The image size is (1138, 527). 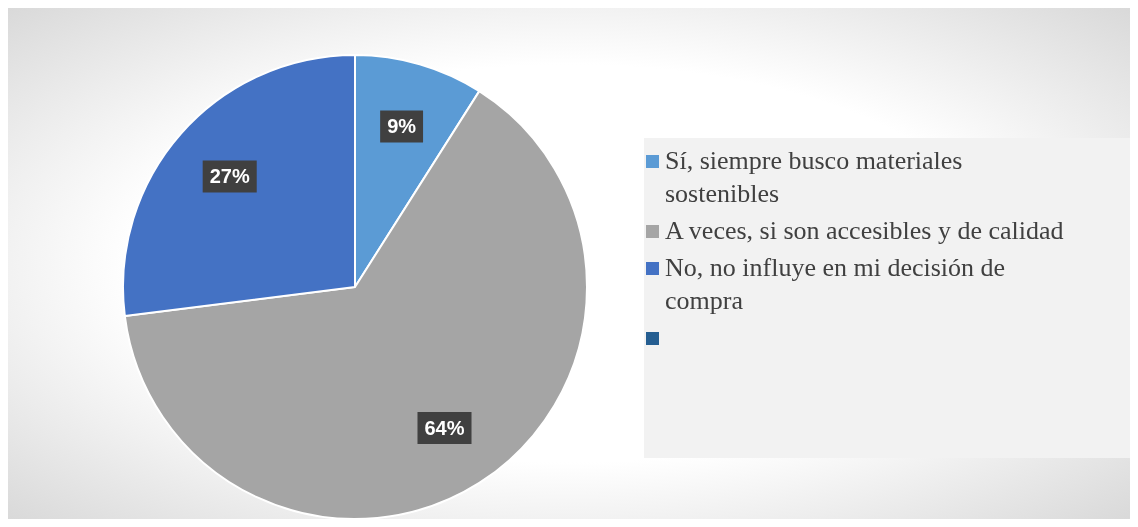 I want to click on data-label: 9%, so click(x=402, y=126).